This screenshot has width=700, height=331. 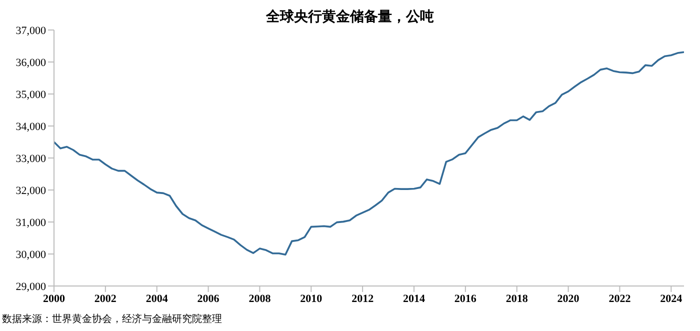 What do you see at coordinates (208, 298) in the screenshot?
I see `x-tick-label: 2006` at bounding box center [208, 298].